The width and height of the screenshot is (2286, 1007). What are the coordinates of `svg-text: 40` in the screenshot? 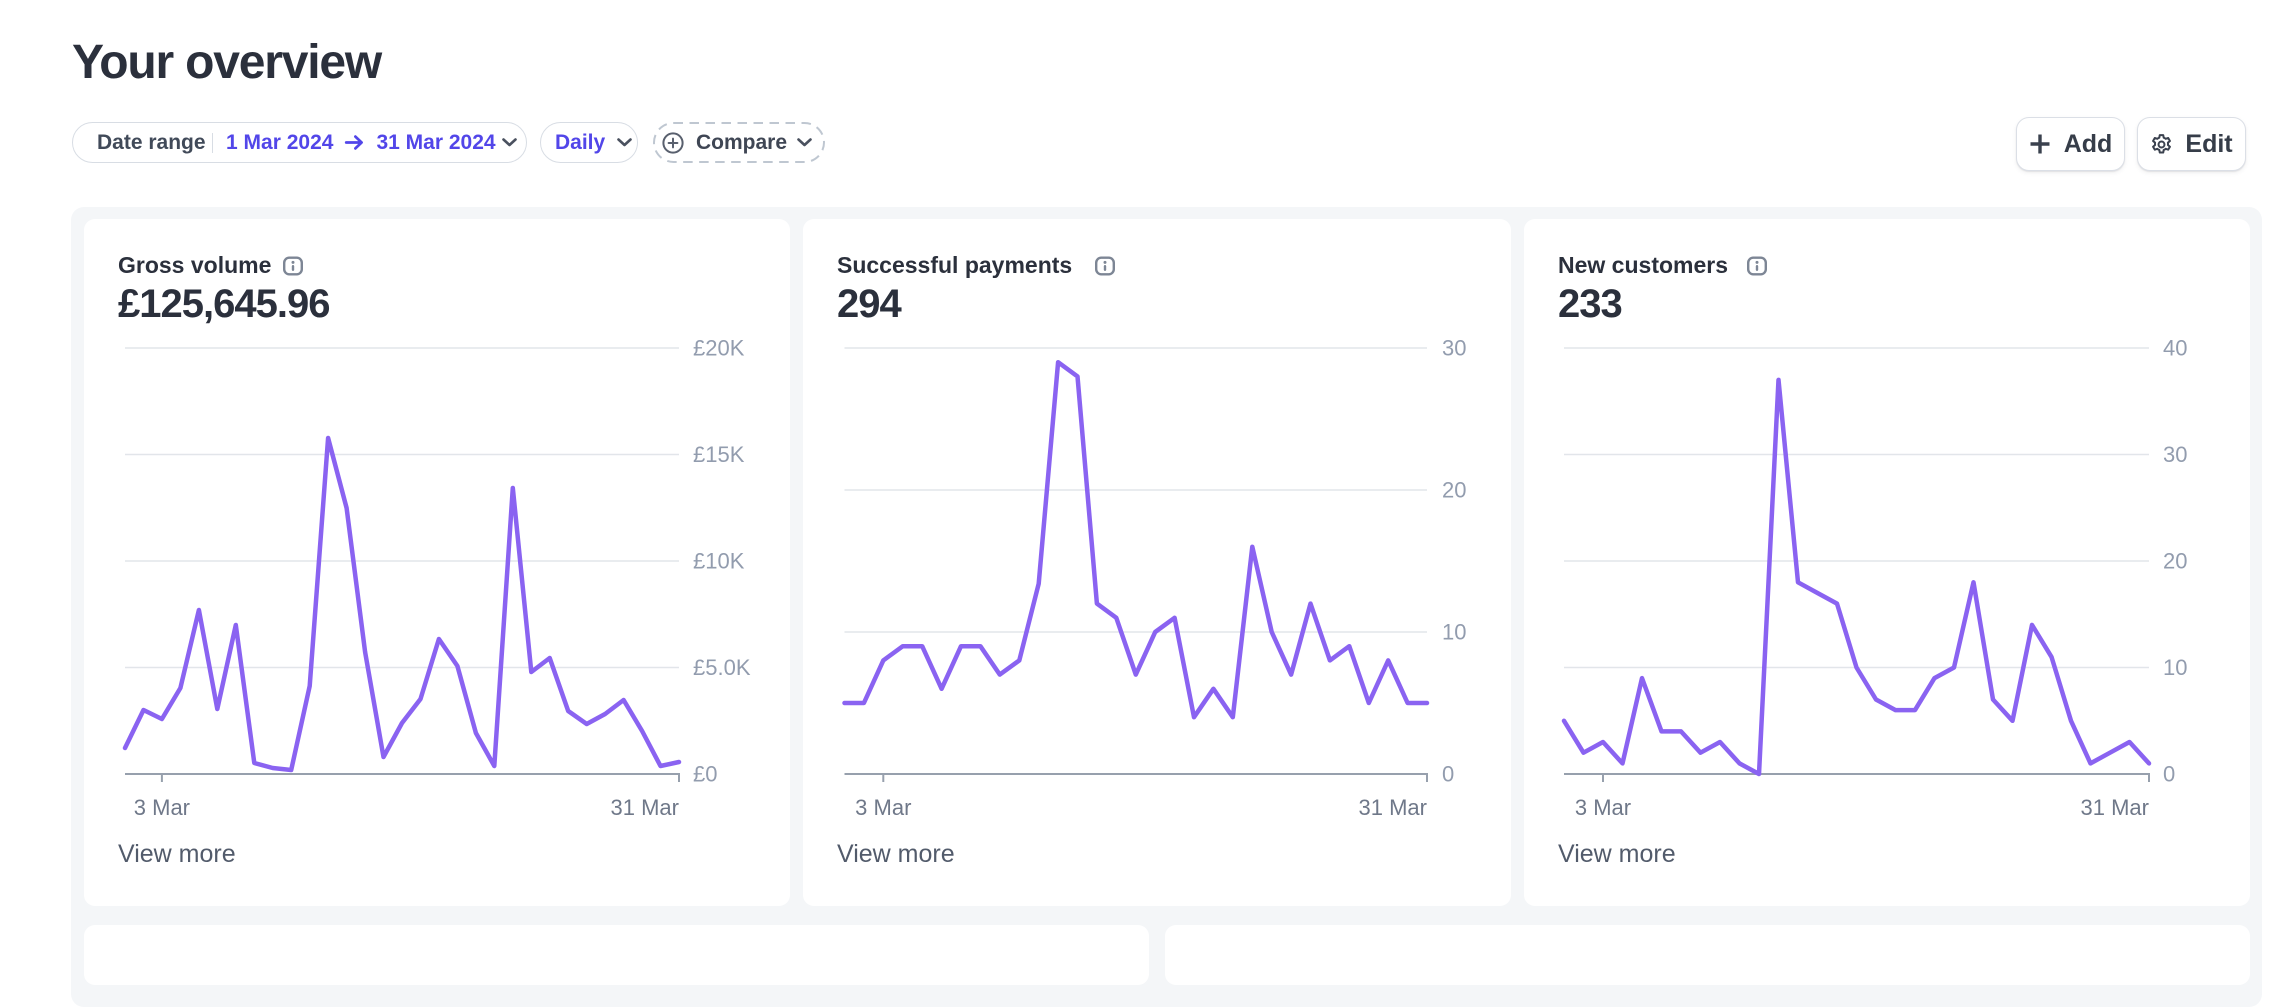 It's located at (2175, 348).